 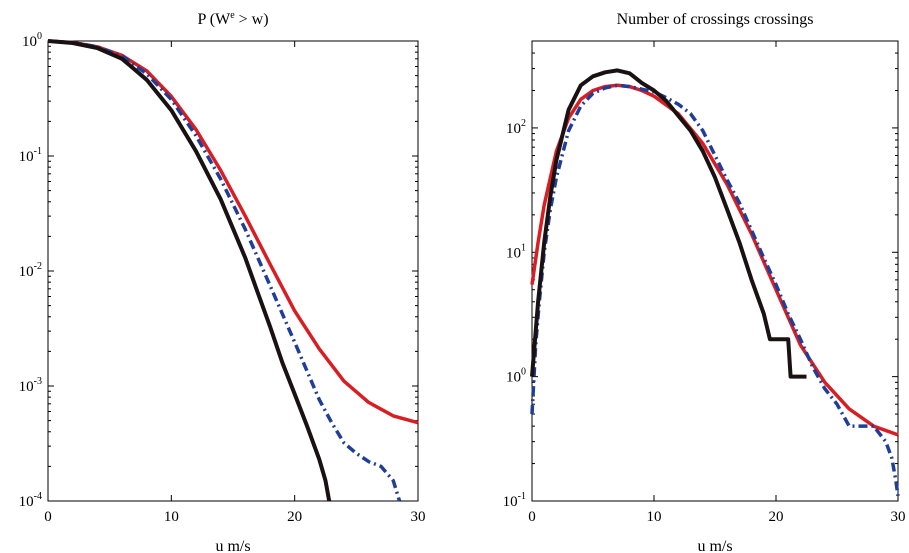 What do you see at coordinates (48, 517) in the screenshot?
I see `left-x-tick-label: 0` at bounding box center [48, 517].